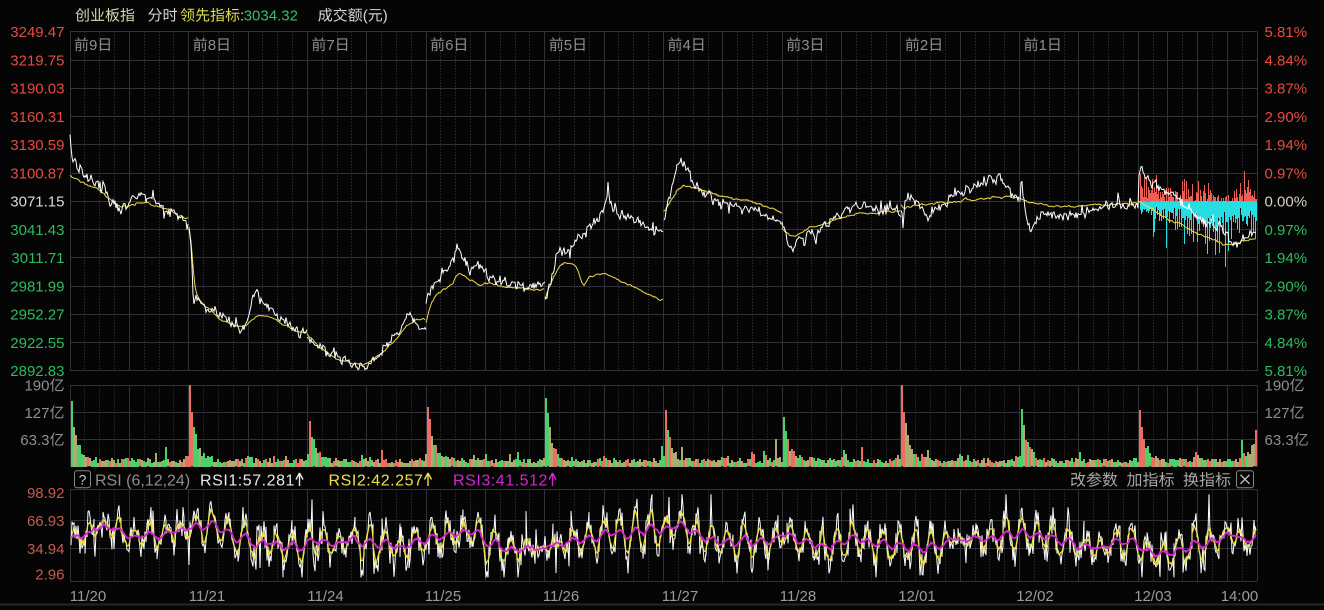  I want to click on svg-text: 3160.31, so click(37, 117).